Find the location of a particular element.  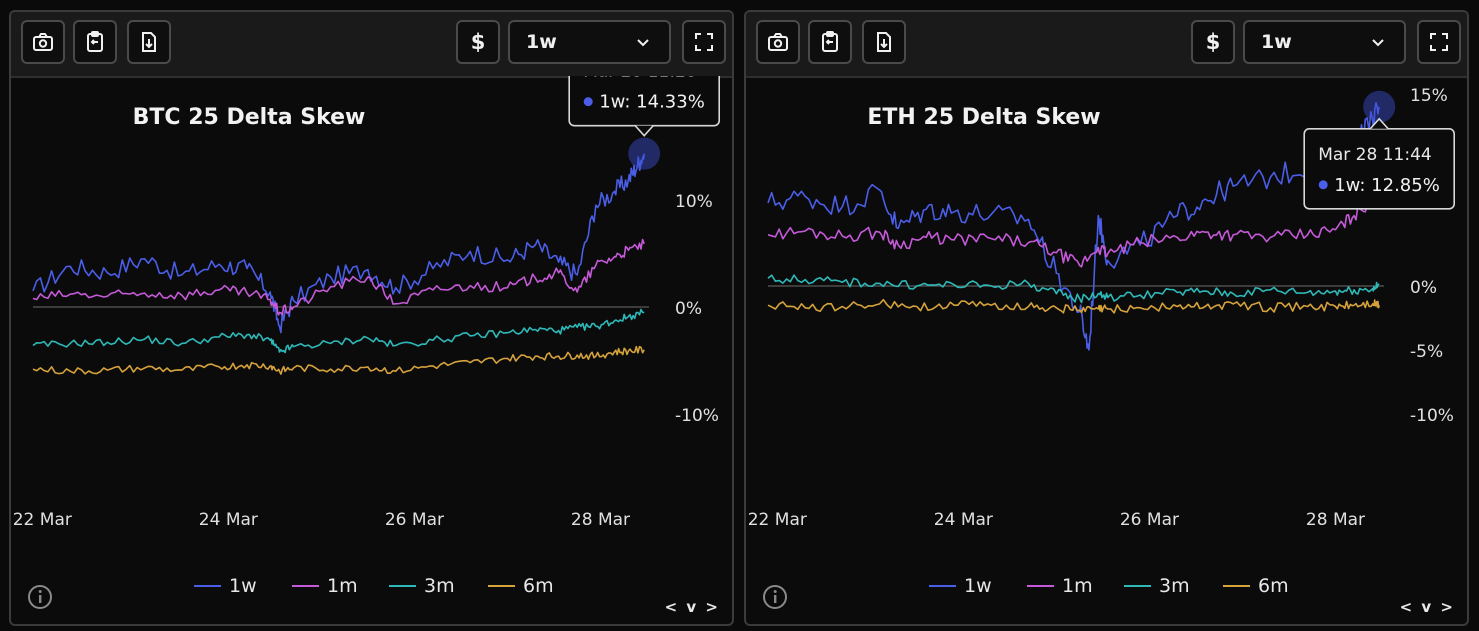

tooltip-time: Mar 28 11:28 is located at coordinates (640, 79).